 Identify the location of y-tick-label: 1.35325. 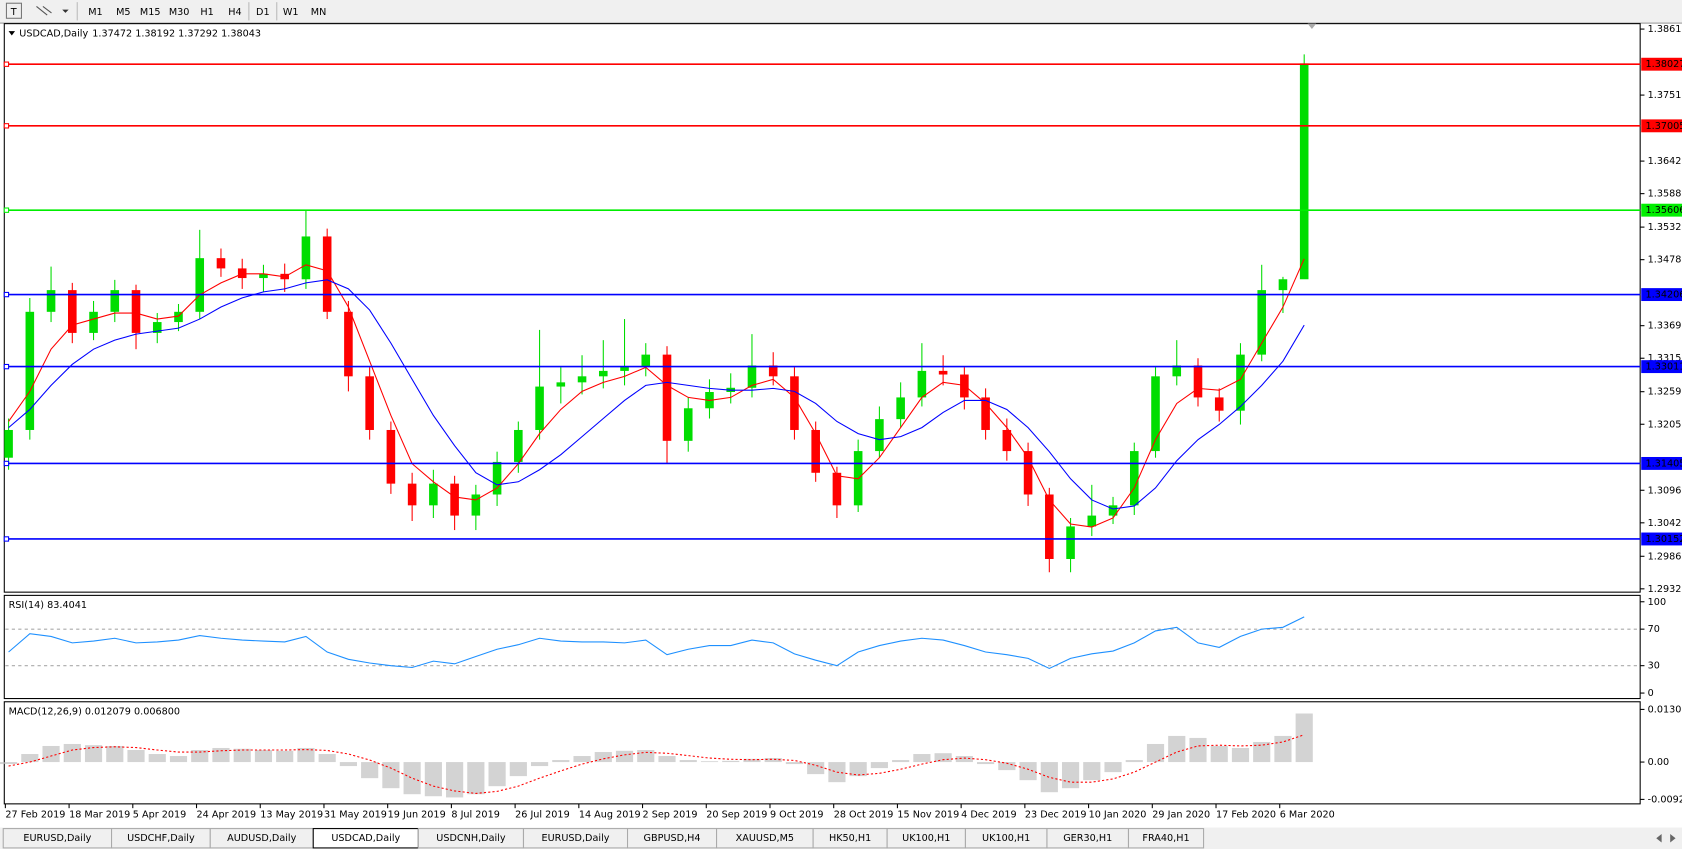
(1665, 227).